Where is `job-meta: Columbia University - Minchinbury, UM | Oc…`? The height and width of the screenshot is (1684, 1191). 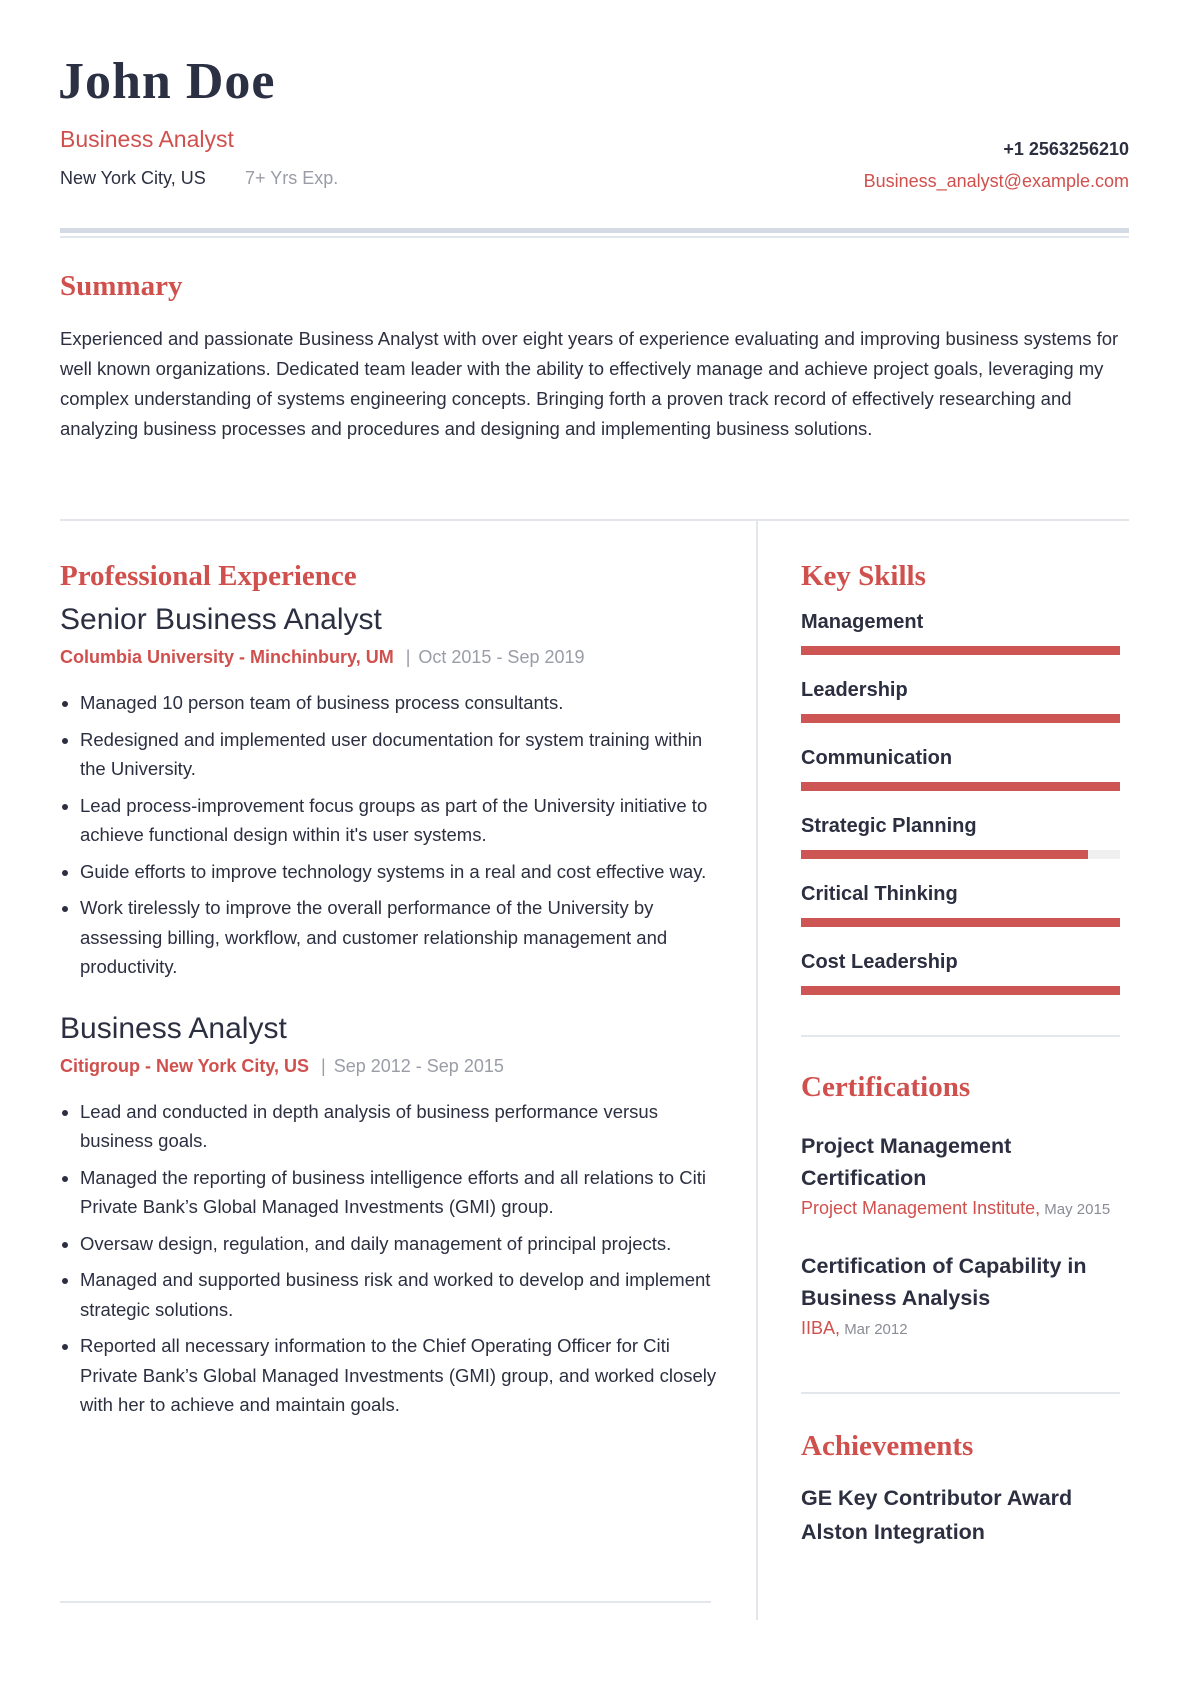
job-meta: Columbia University - Minchinbury, UM | Oc… is located at coordinates (390, 657).